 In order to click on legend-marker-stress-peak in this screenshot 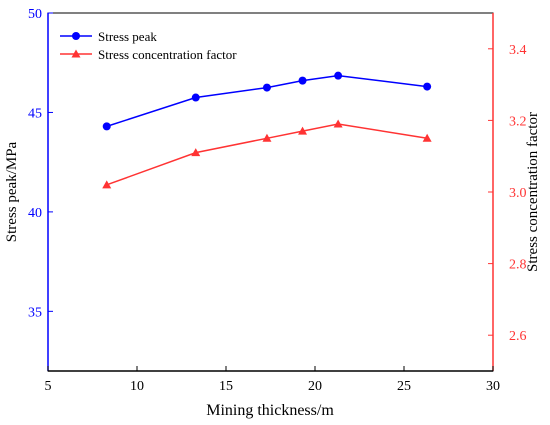, I will do `click(76, 36)`.